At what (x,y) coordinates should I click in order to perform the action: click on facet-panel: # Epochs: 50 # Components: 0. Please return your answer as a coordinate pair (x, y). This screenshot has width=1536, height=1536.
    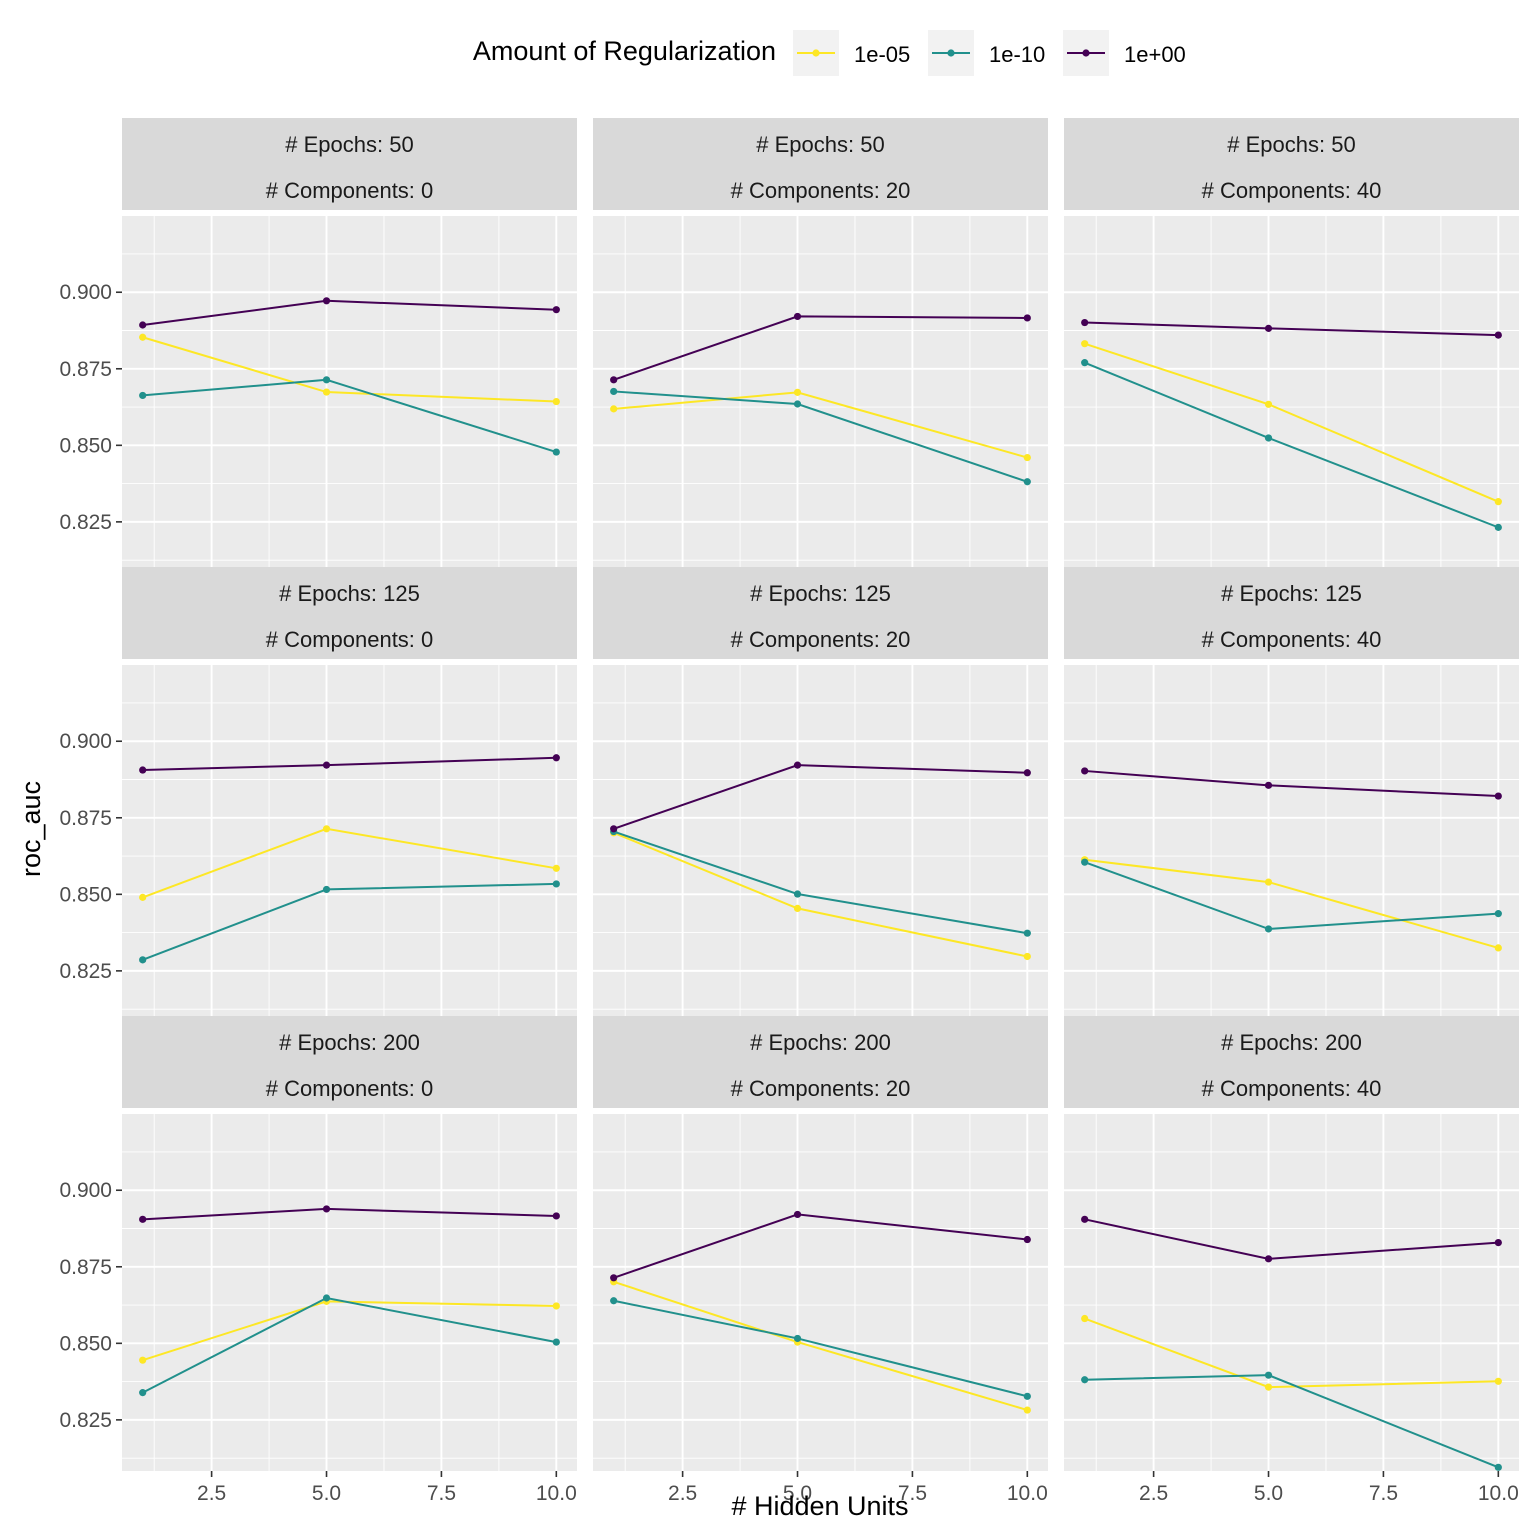
    Looking at the image, I should click on (349, 345).